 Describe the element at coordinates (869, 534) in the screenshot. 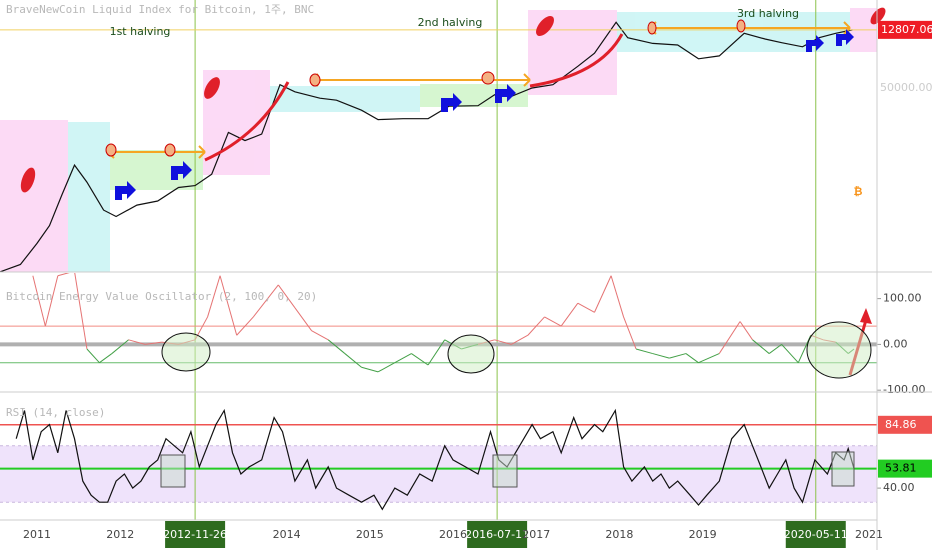

I see `x-tick-label: 2021` at that location.